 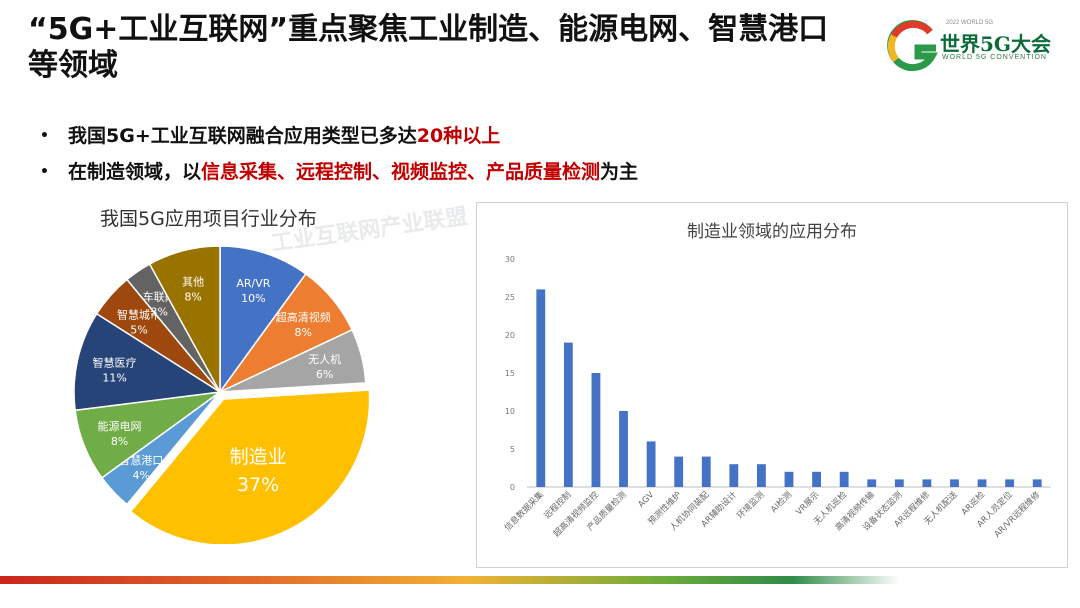 What do you see at coordinates (401, 172) in the screenshot?
I see `bullet-highlight: 信息采集、远程控制、视频监控、产品质量检测` at bounding box center [401, 172].